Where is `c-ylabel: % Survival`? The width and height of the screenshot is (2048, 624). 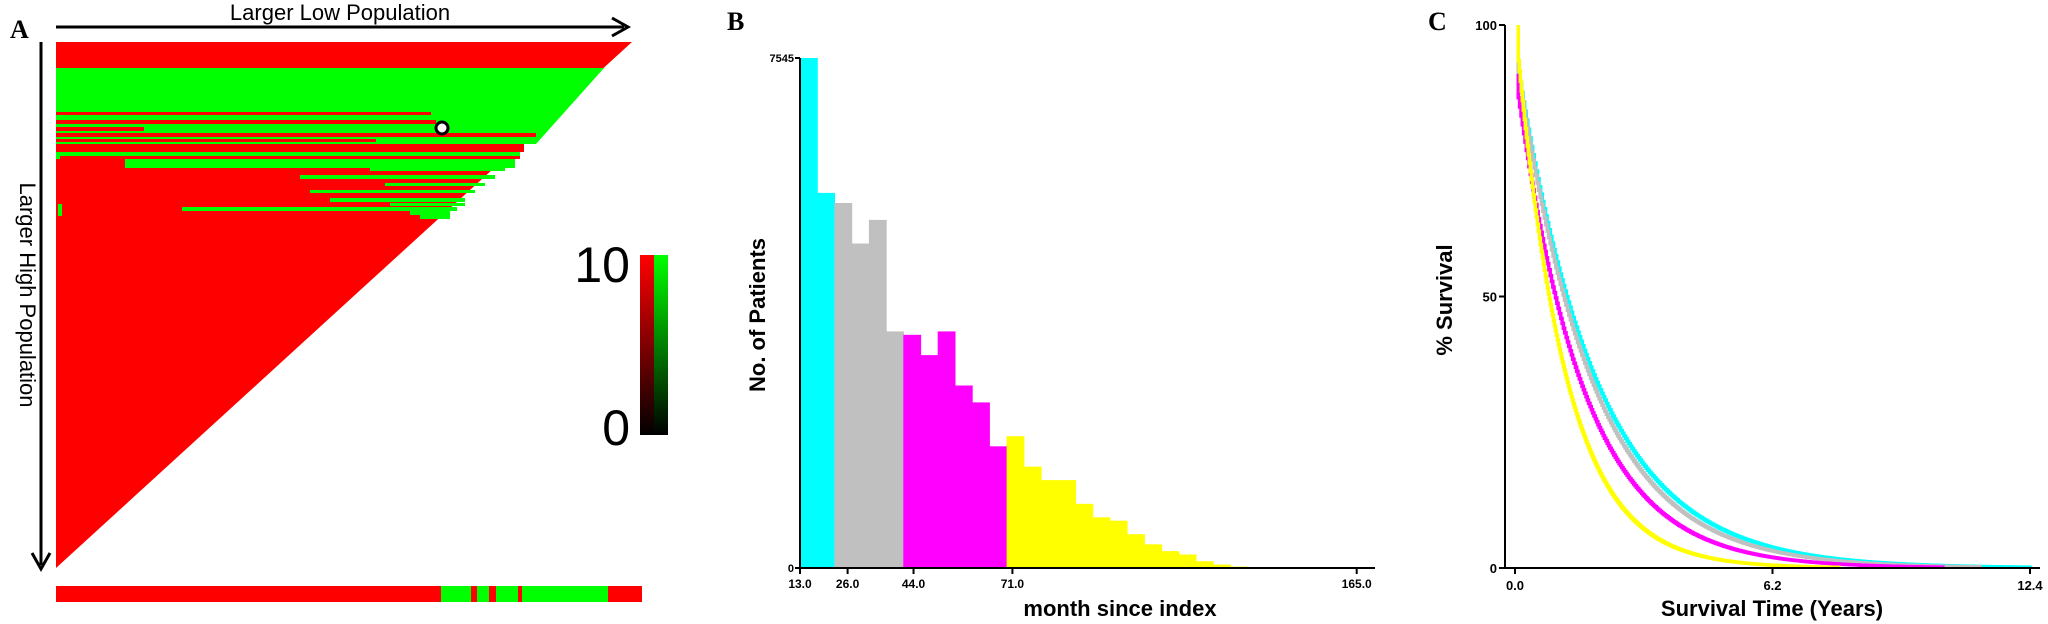 c-ylabel: % Survival is located at coordinates (1444, 299).